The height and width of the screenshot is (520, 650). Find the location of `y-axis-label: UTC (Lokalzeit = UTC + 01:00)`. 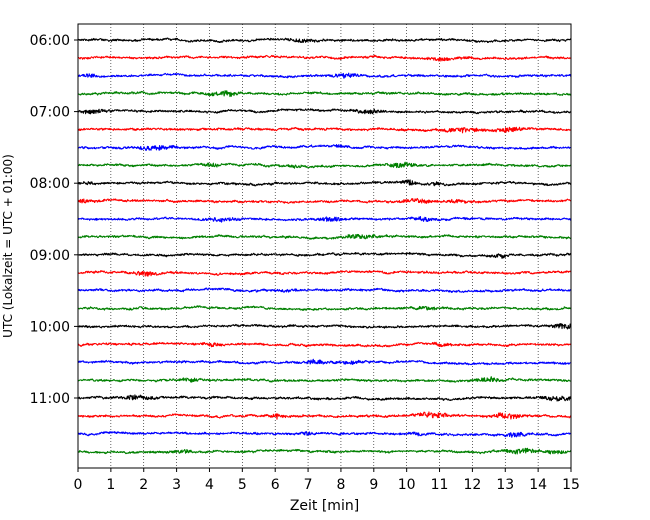

y-axis-label: UTC (Lokalzeit = UTC + 01:00) is located at coordinates (8, 246).